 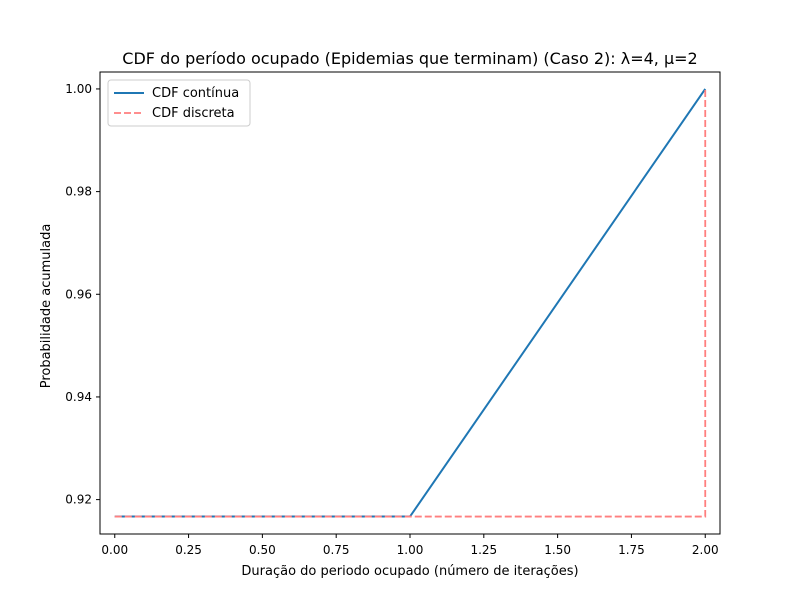 What do you see at coordinates (705, 550) in the screenshot?
I see `x-tick-label: 2.00` at bounding box center [705, 550].